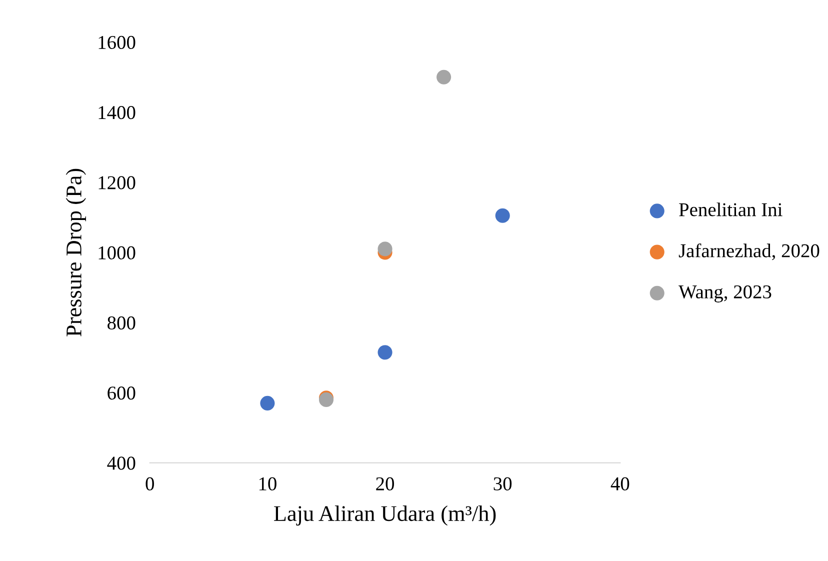 The image size is (828, 561). Describe the element at coordinates (117, 113) in the screenshot. I see `y-tick-label: 1400` at that location.